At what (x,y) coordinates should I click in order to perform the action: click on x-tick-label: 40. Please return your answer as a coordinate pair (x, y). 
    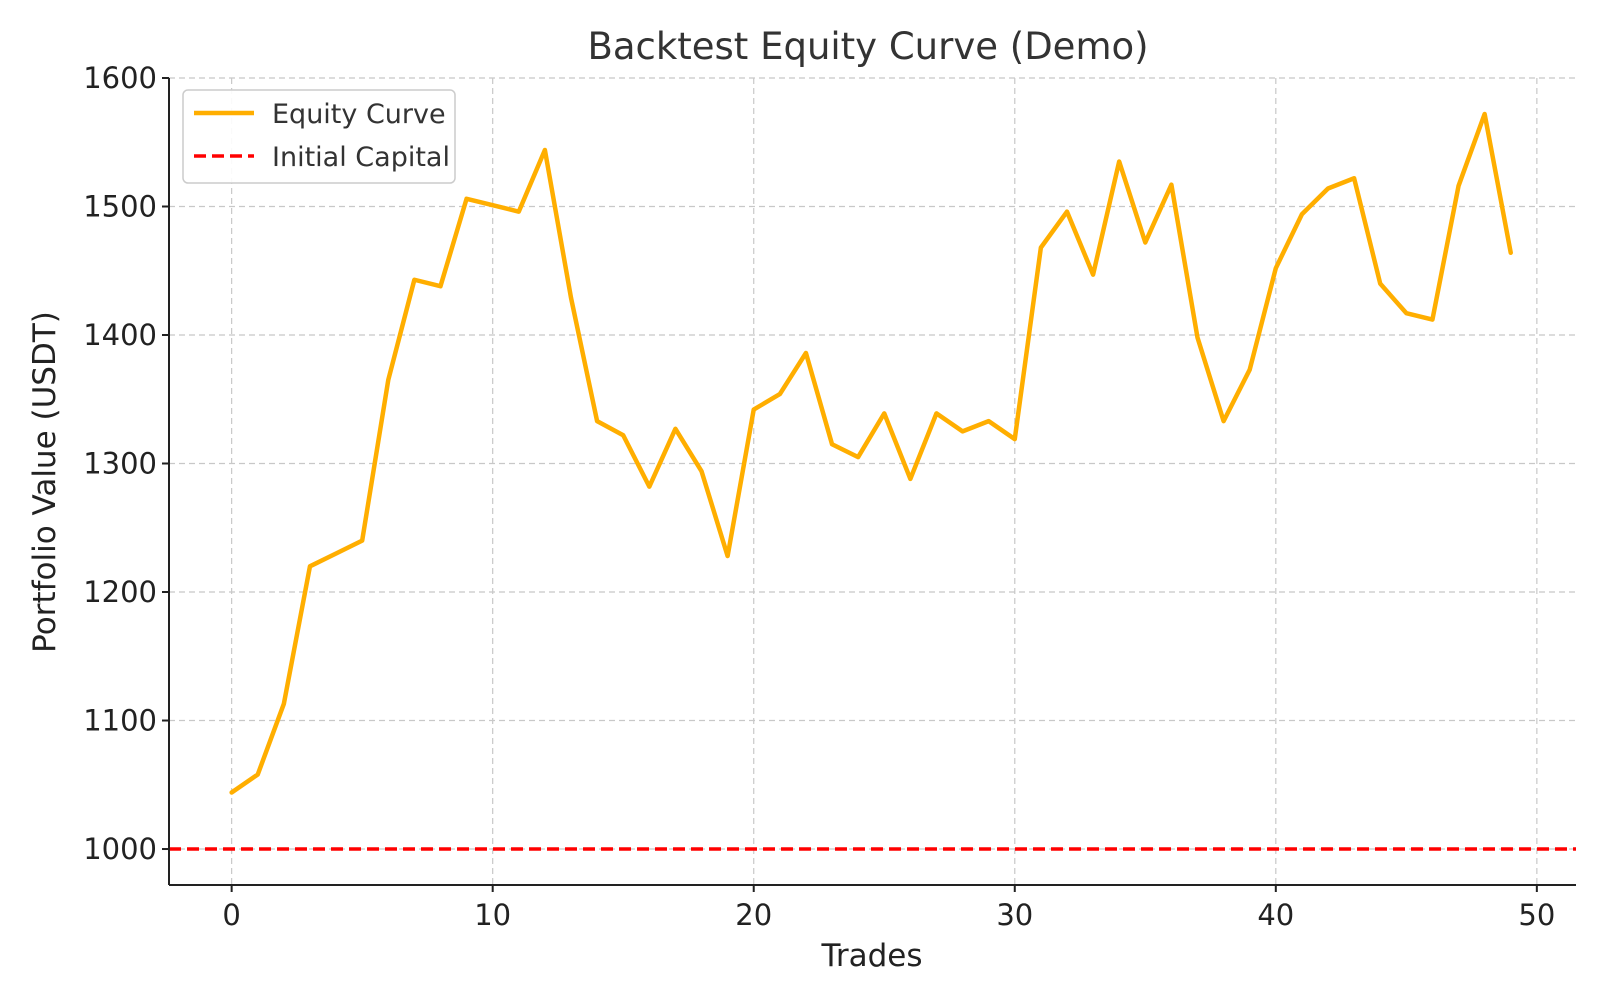
    Looking at the image, I should click on (1275, 915).